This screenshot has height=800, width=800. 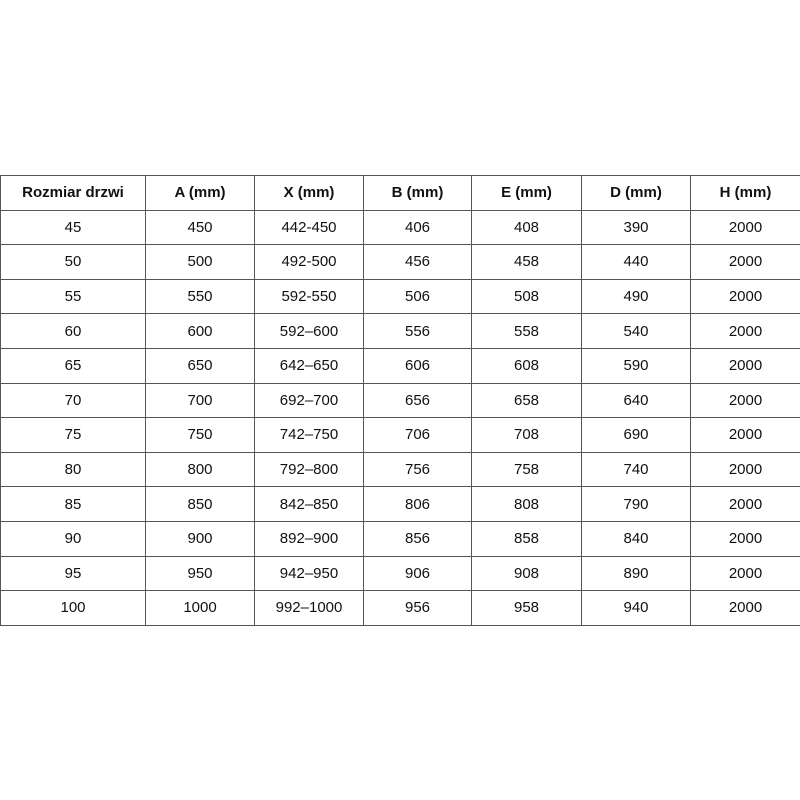 I want to click on table-cell: 390, so click(x=636, y=227).